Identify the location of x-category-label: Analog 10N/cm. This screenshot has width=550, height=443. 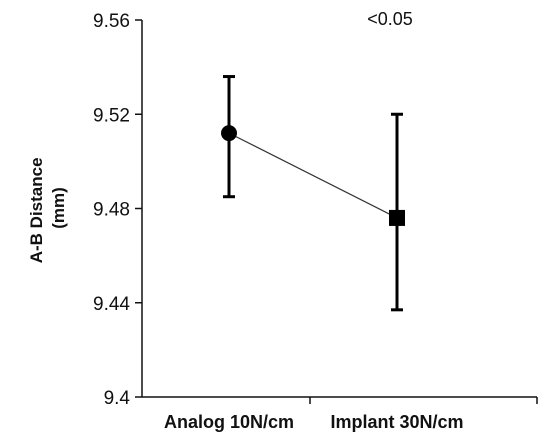
(229, 422).